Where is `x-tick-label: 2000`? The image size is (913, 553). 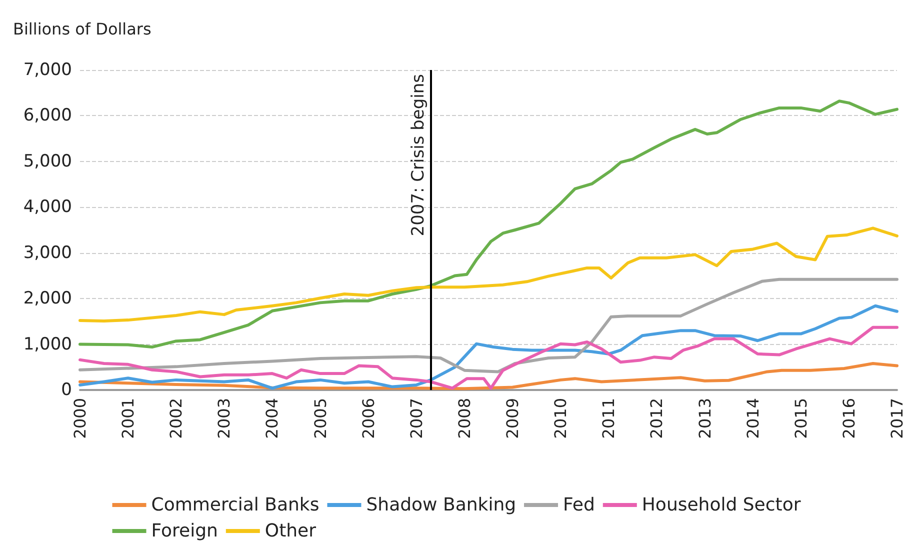 x-tick-label: 2000 is located at coordinates (80, 418).